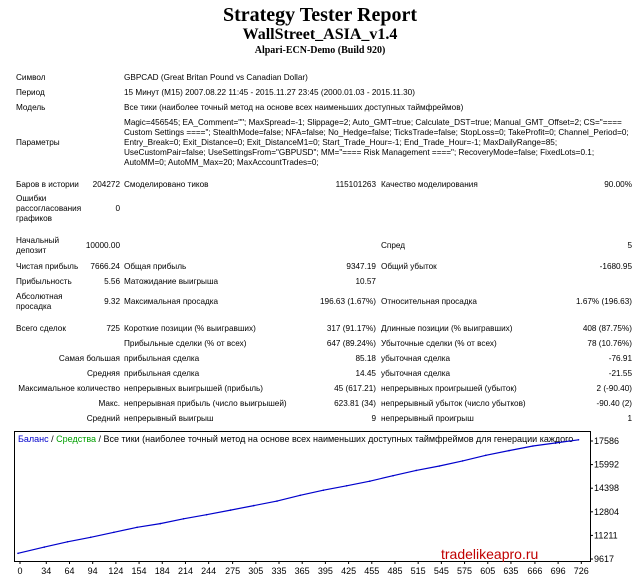  Describe the element at coordinates (117, 208) in the screenshot. I see `errors-value: 0` at that location.